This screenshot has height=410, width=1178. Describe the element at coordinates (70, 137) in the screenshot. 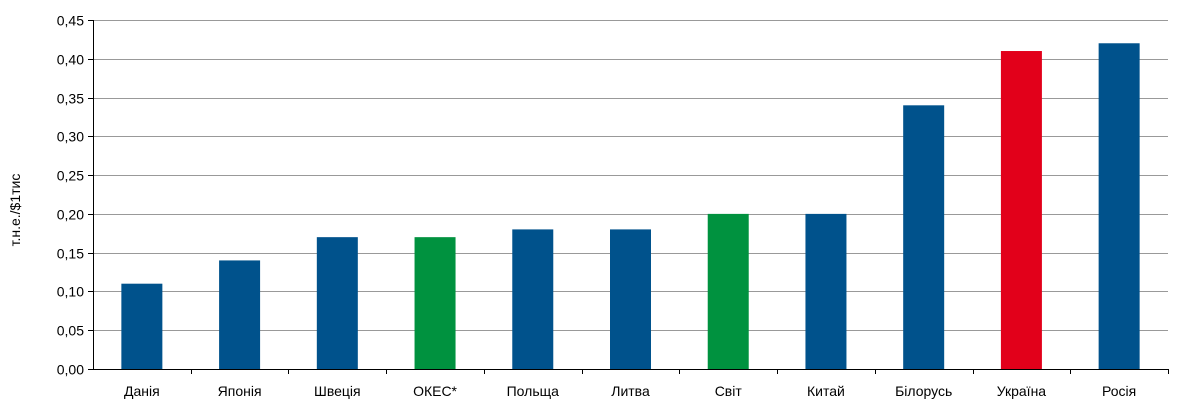

I see `y-tick-label: 0,30` at that location.